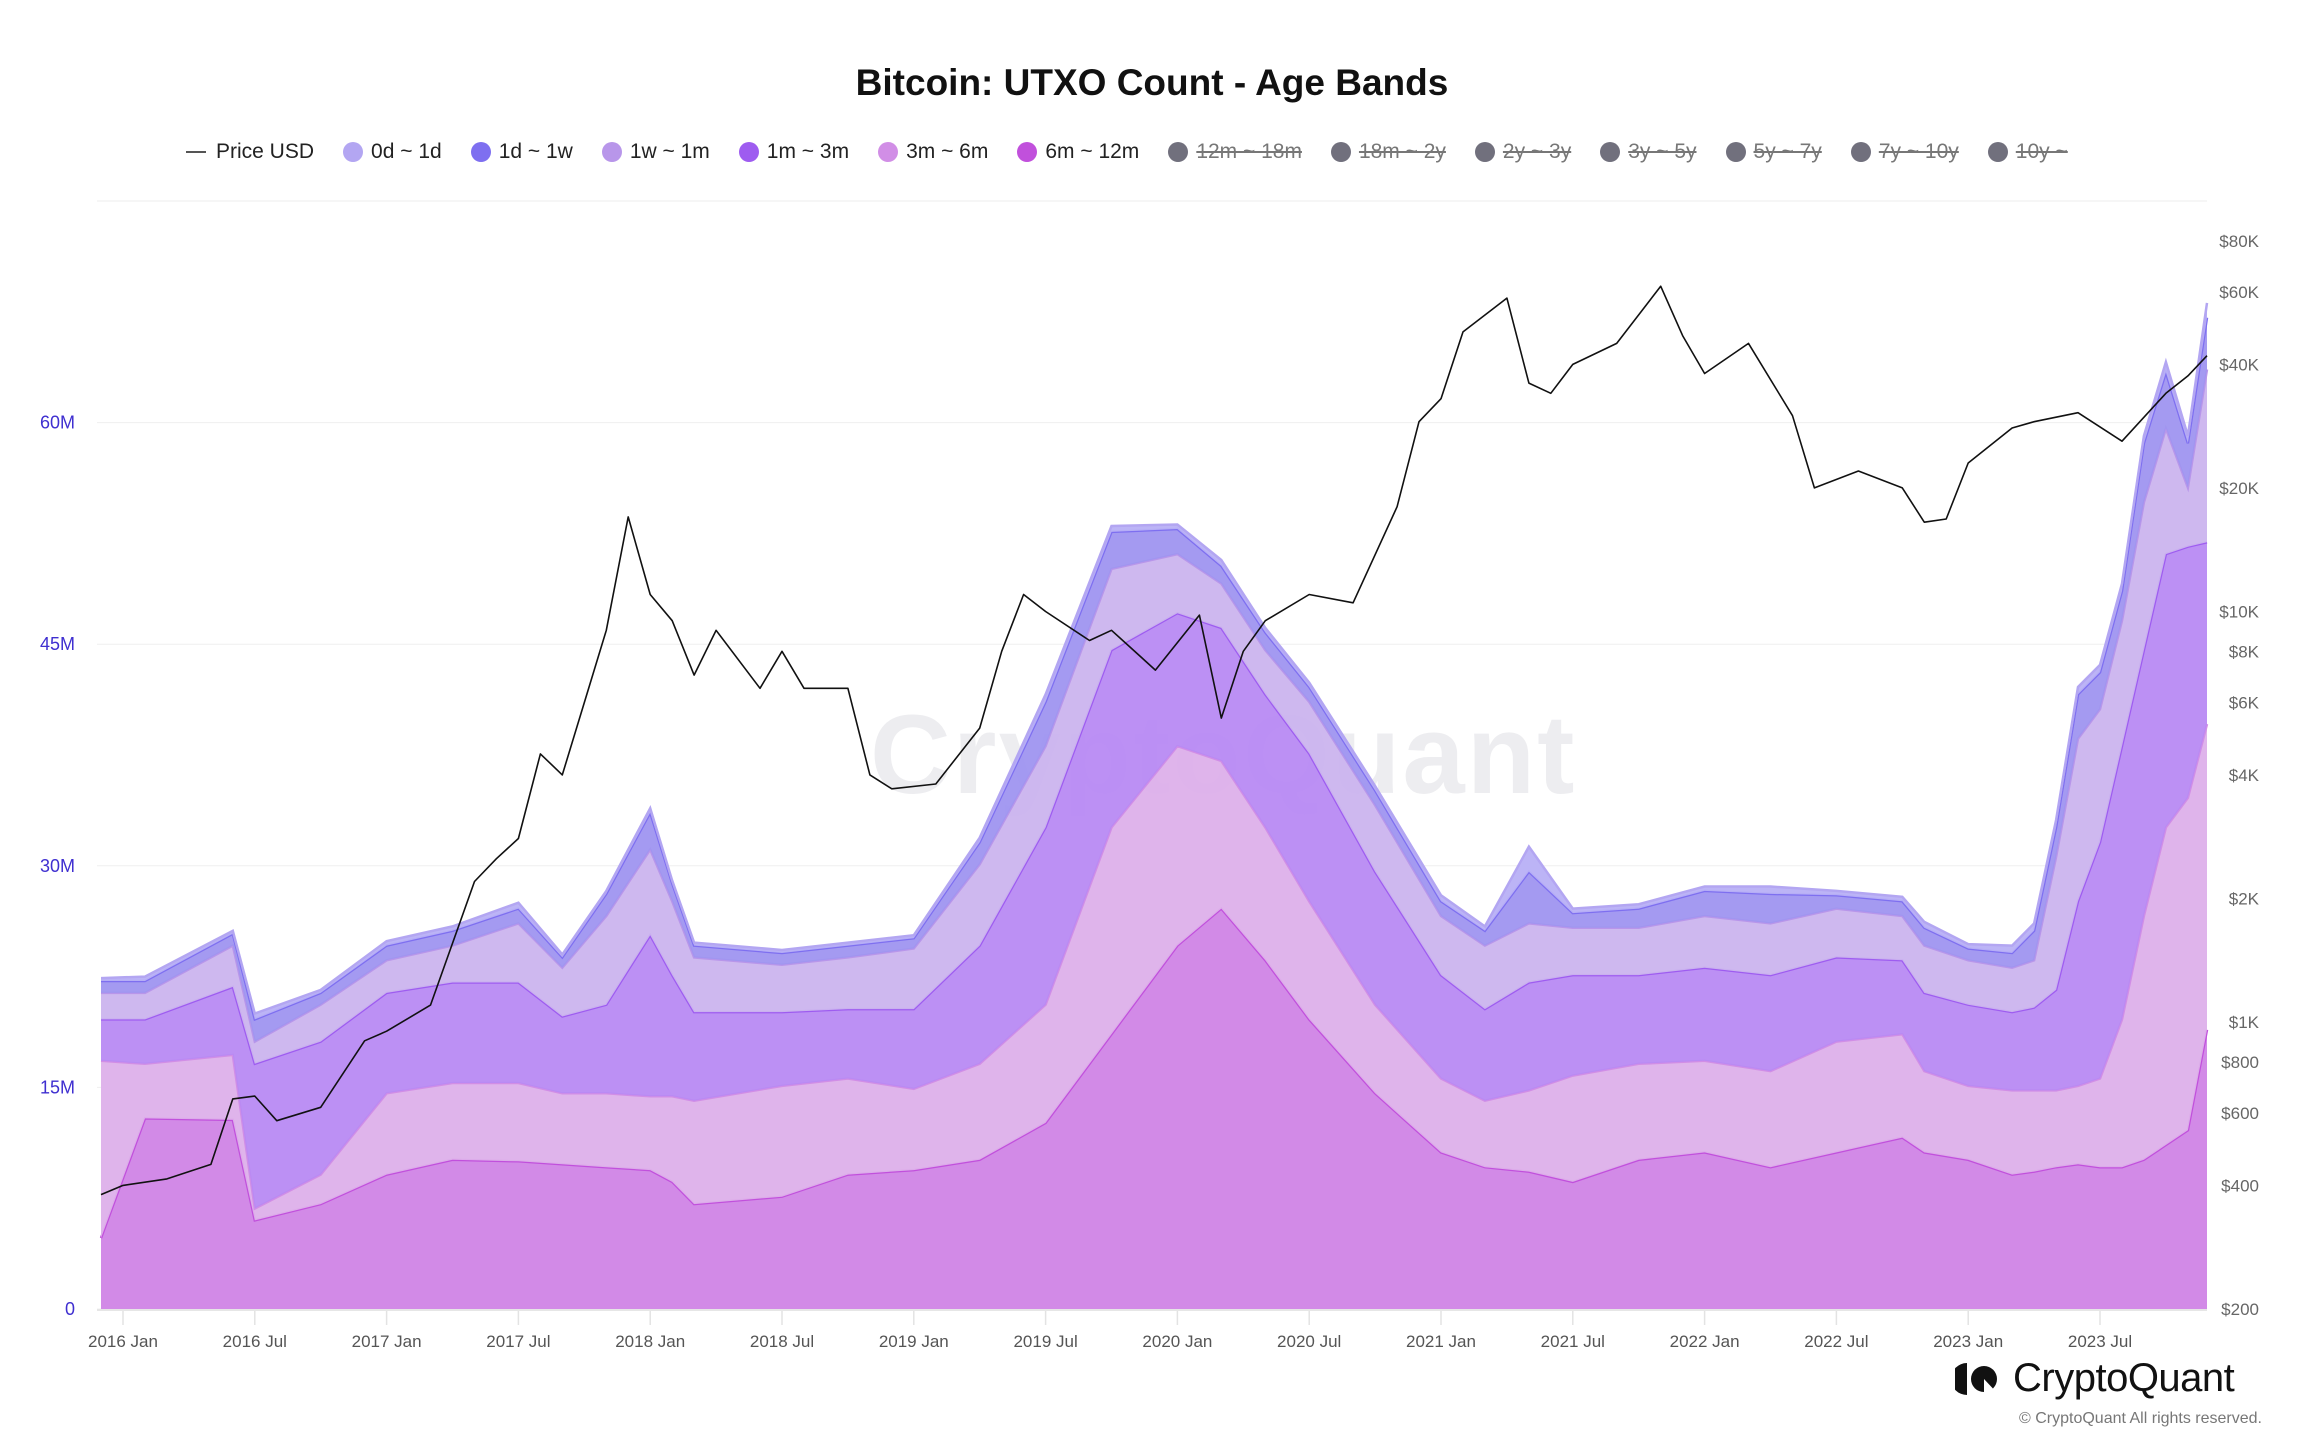 The height and width of the screenshot is (1450, 2304). I want to click on y-right-tick-label: $20K, so click(2239, 488).